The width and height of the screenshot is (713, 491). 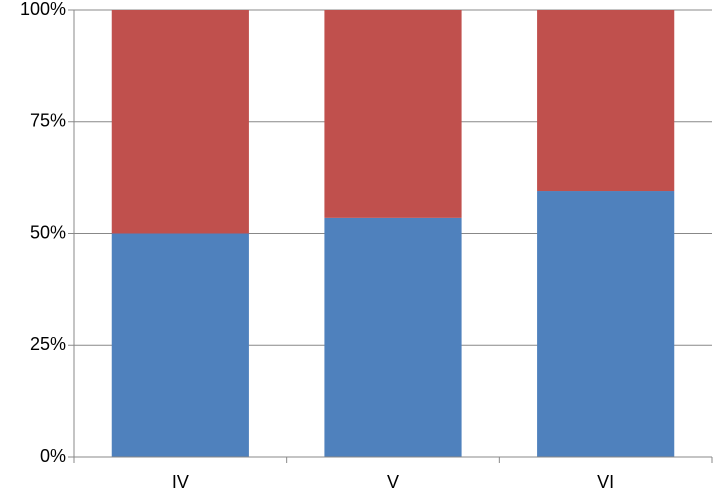 I want to click on x-tick-label: IV, so click(x=180, y=481).